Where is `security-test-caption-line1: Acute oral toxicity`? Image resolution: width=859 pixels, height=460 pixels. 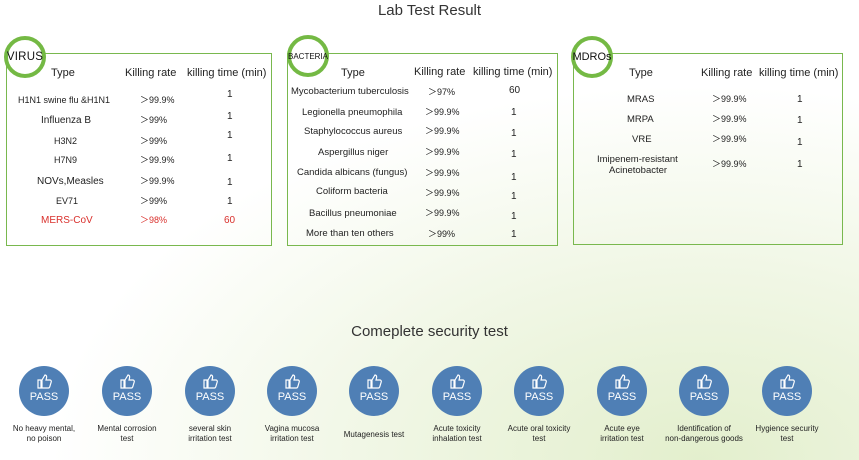 security-test-caption-line1: Acute oral toxicity is located at coordinates (539, 428).